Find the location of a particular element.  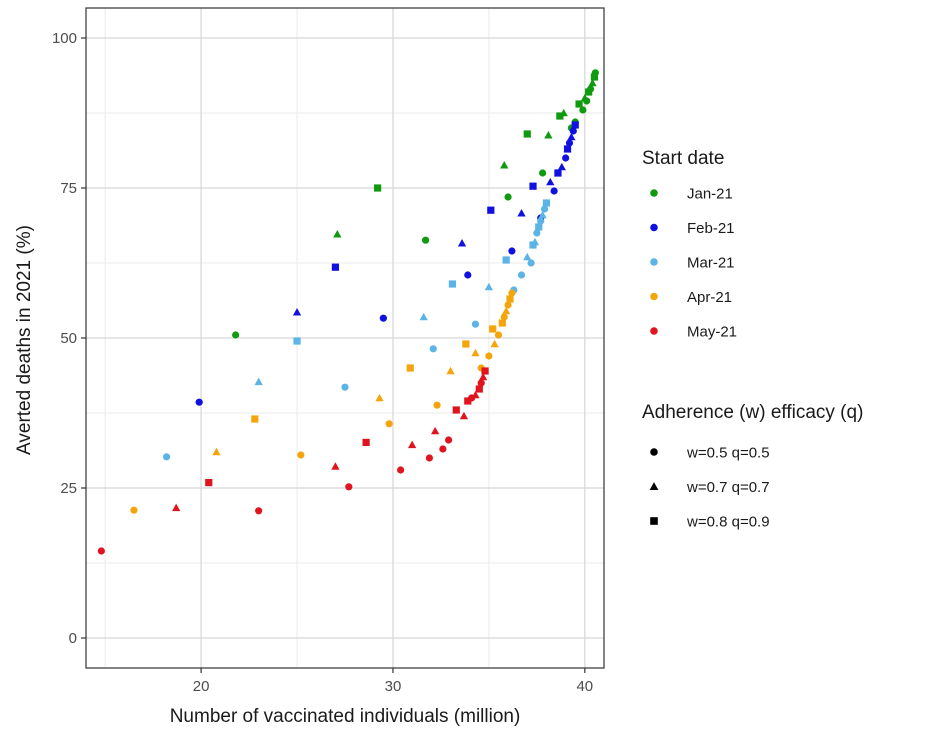

color-legend-label: Apr-21 is located at coordinates (709, 297).